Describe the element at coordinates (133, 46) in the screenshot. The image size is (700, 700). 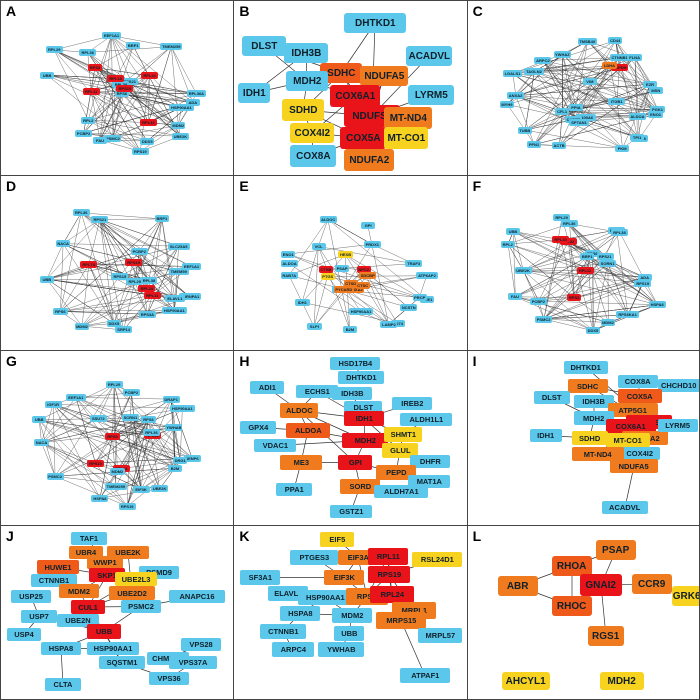
I see `gene-node-brp1: BRP1` at that location.